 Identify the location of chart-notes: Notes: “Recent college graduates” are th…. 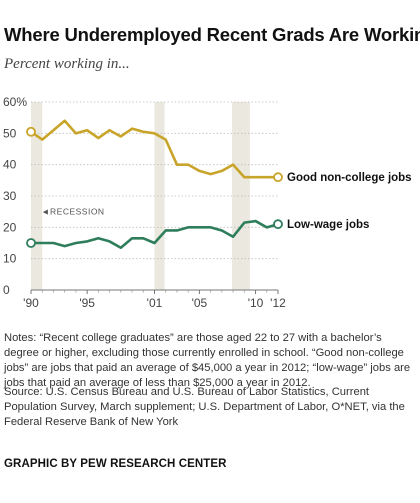
(207, 360).